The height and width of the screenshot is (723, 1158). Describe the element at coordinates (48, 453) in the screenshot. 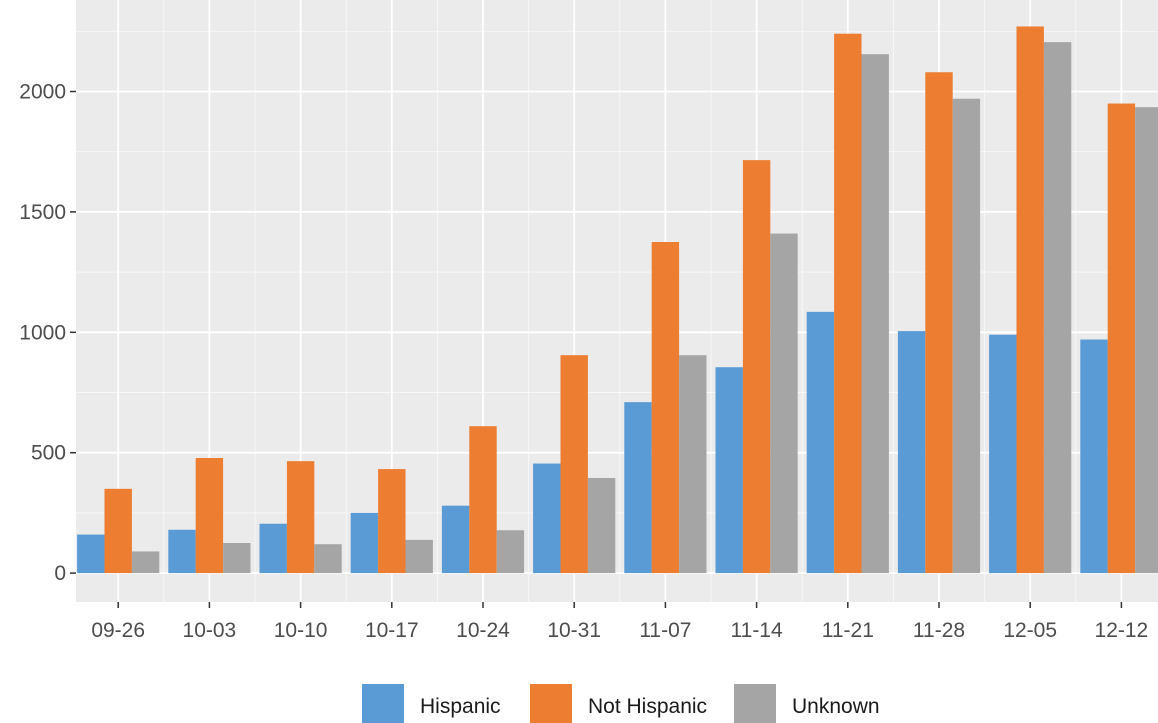

I see `y-tick-label: 500` at that location.